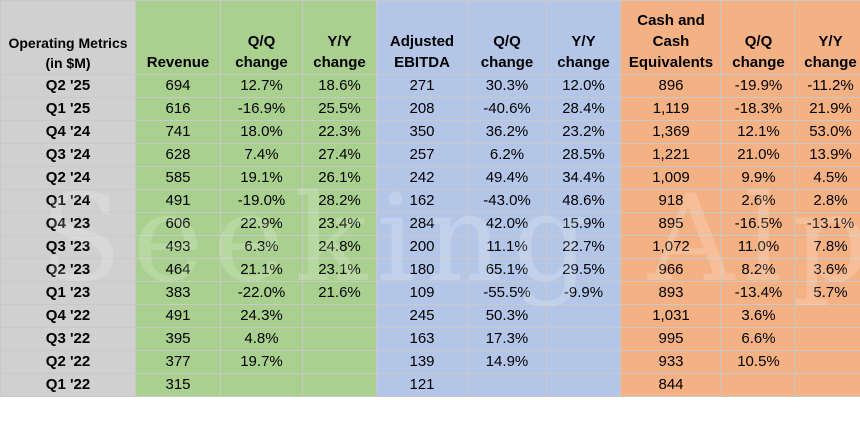 The image size is (860, 428). What do you see at coordinates (261, 201) in the screenshot?
I see `revenue-qq-cell: -19.0%` at bounding box center [261, 201].